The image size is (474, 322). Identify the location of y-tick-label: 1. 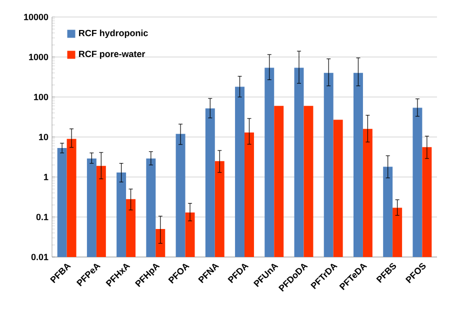
(46, 177).